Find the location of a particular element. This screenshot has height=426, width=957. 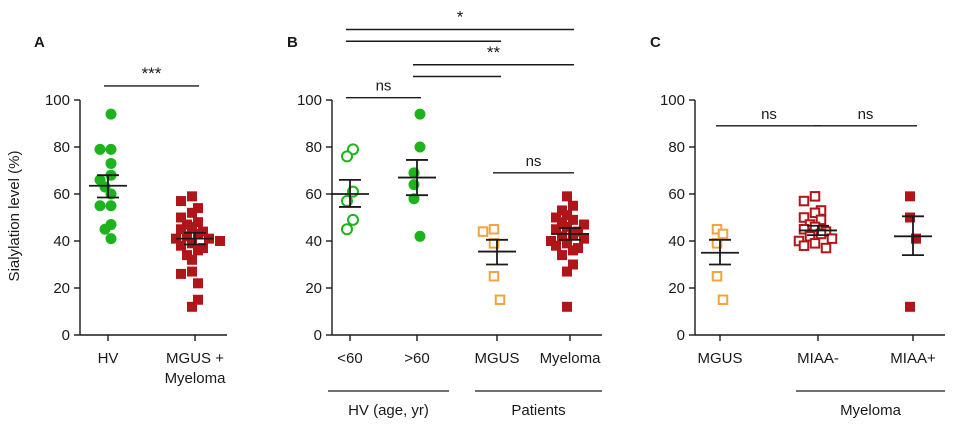

significance-label: *** is located at coordinates (152, 73).